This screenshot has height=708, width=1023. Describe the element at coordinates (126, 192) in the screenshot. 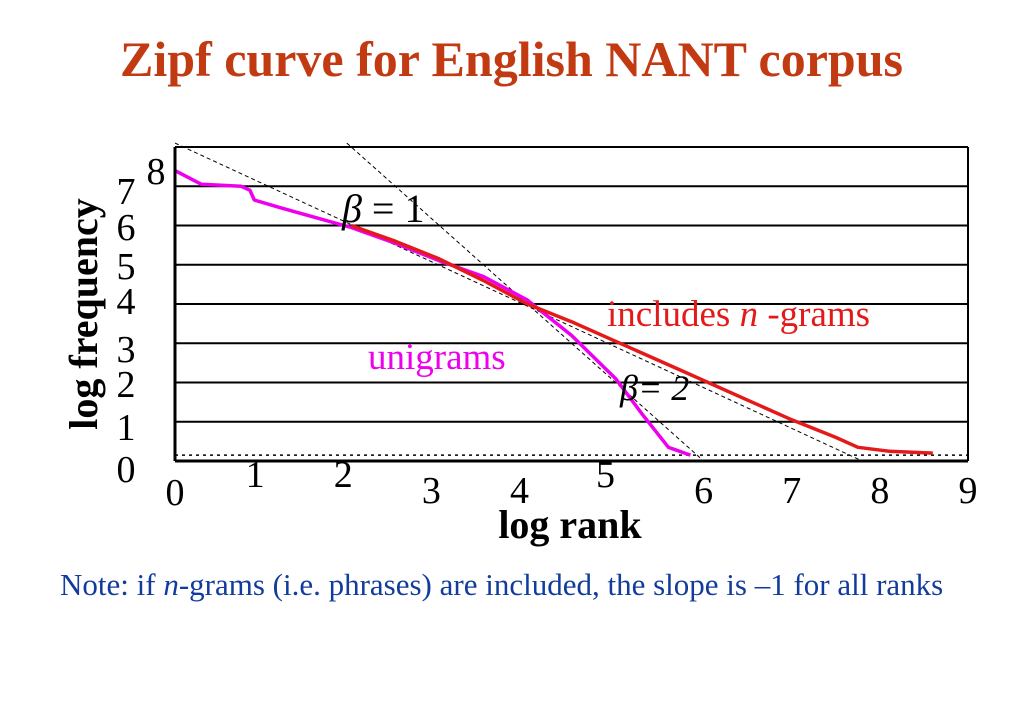

I see `y-tick-label: 7` at that location.